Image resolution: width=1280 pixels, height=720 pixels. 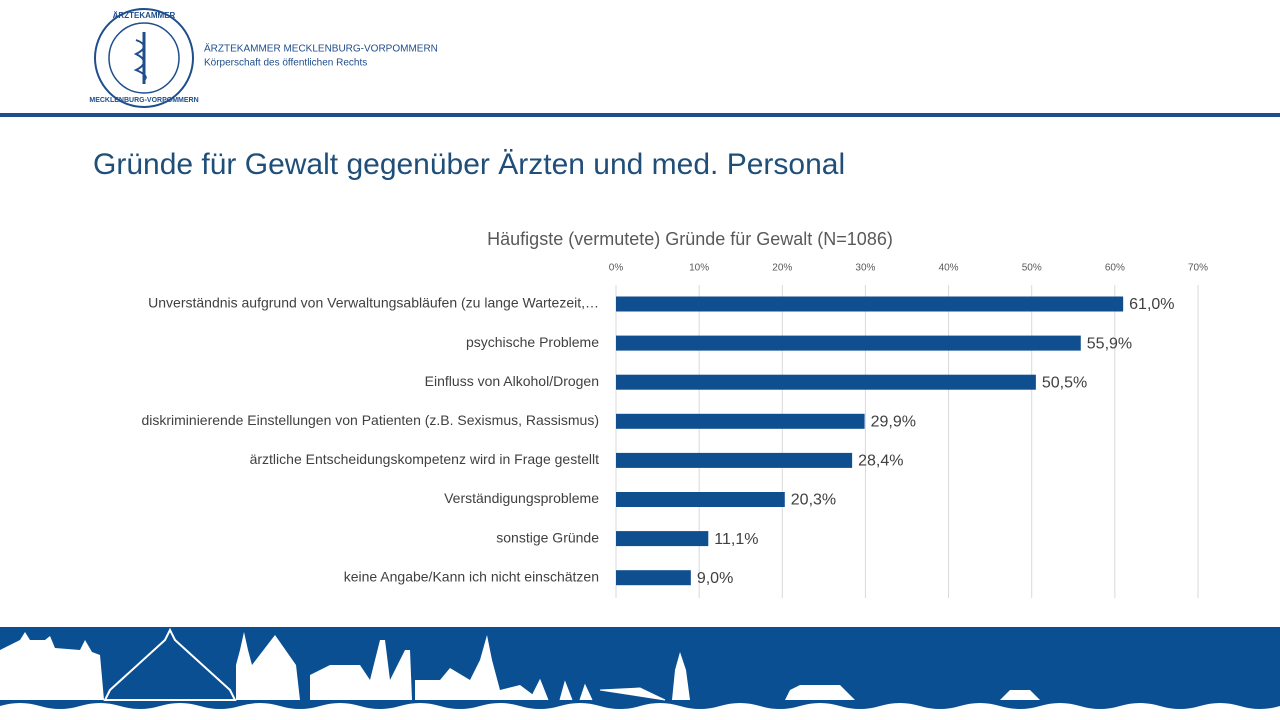 What do you see at coordinates (640, 115) in the screenshot?
I see `header-rule` at bounding box center [640, 115].